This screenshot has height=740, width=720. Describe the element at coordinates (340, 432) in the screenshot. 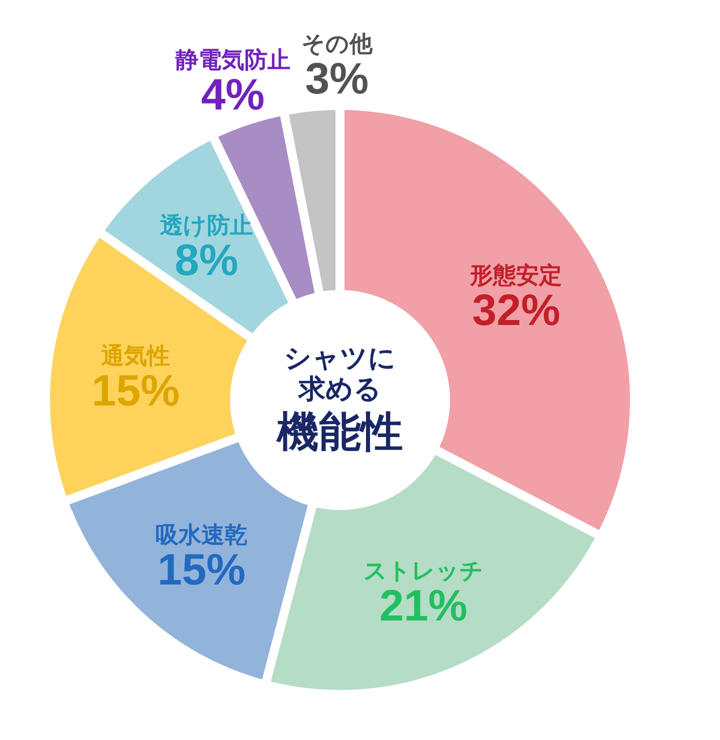

I see `text: 機能性` at that location.